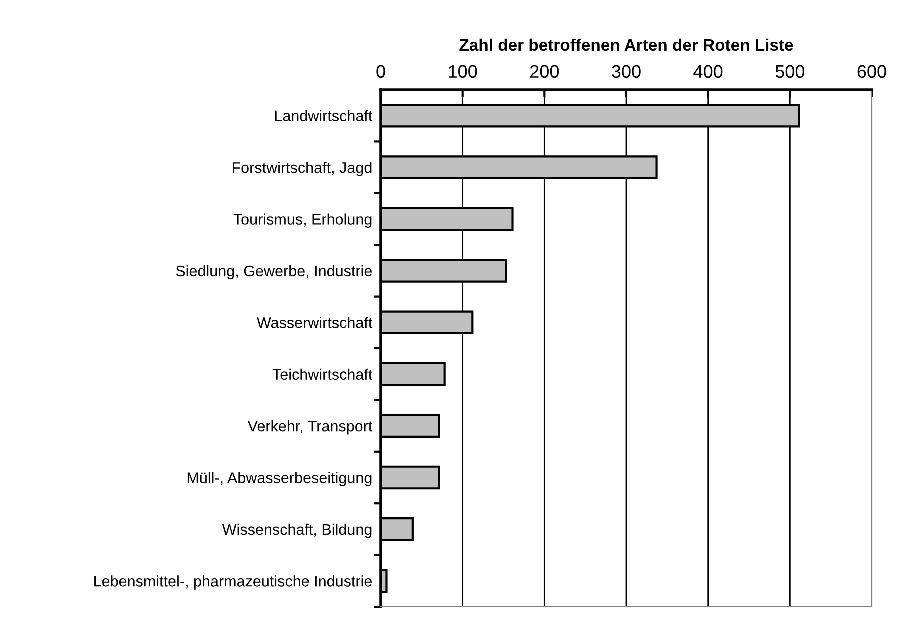 The image size is (909, 619). What do you see at coordinates (463, 71) in the screenshot?
I see `x-tick-label: 100` at bounding box center [463, 71].